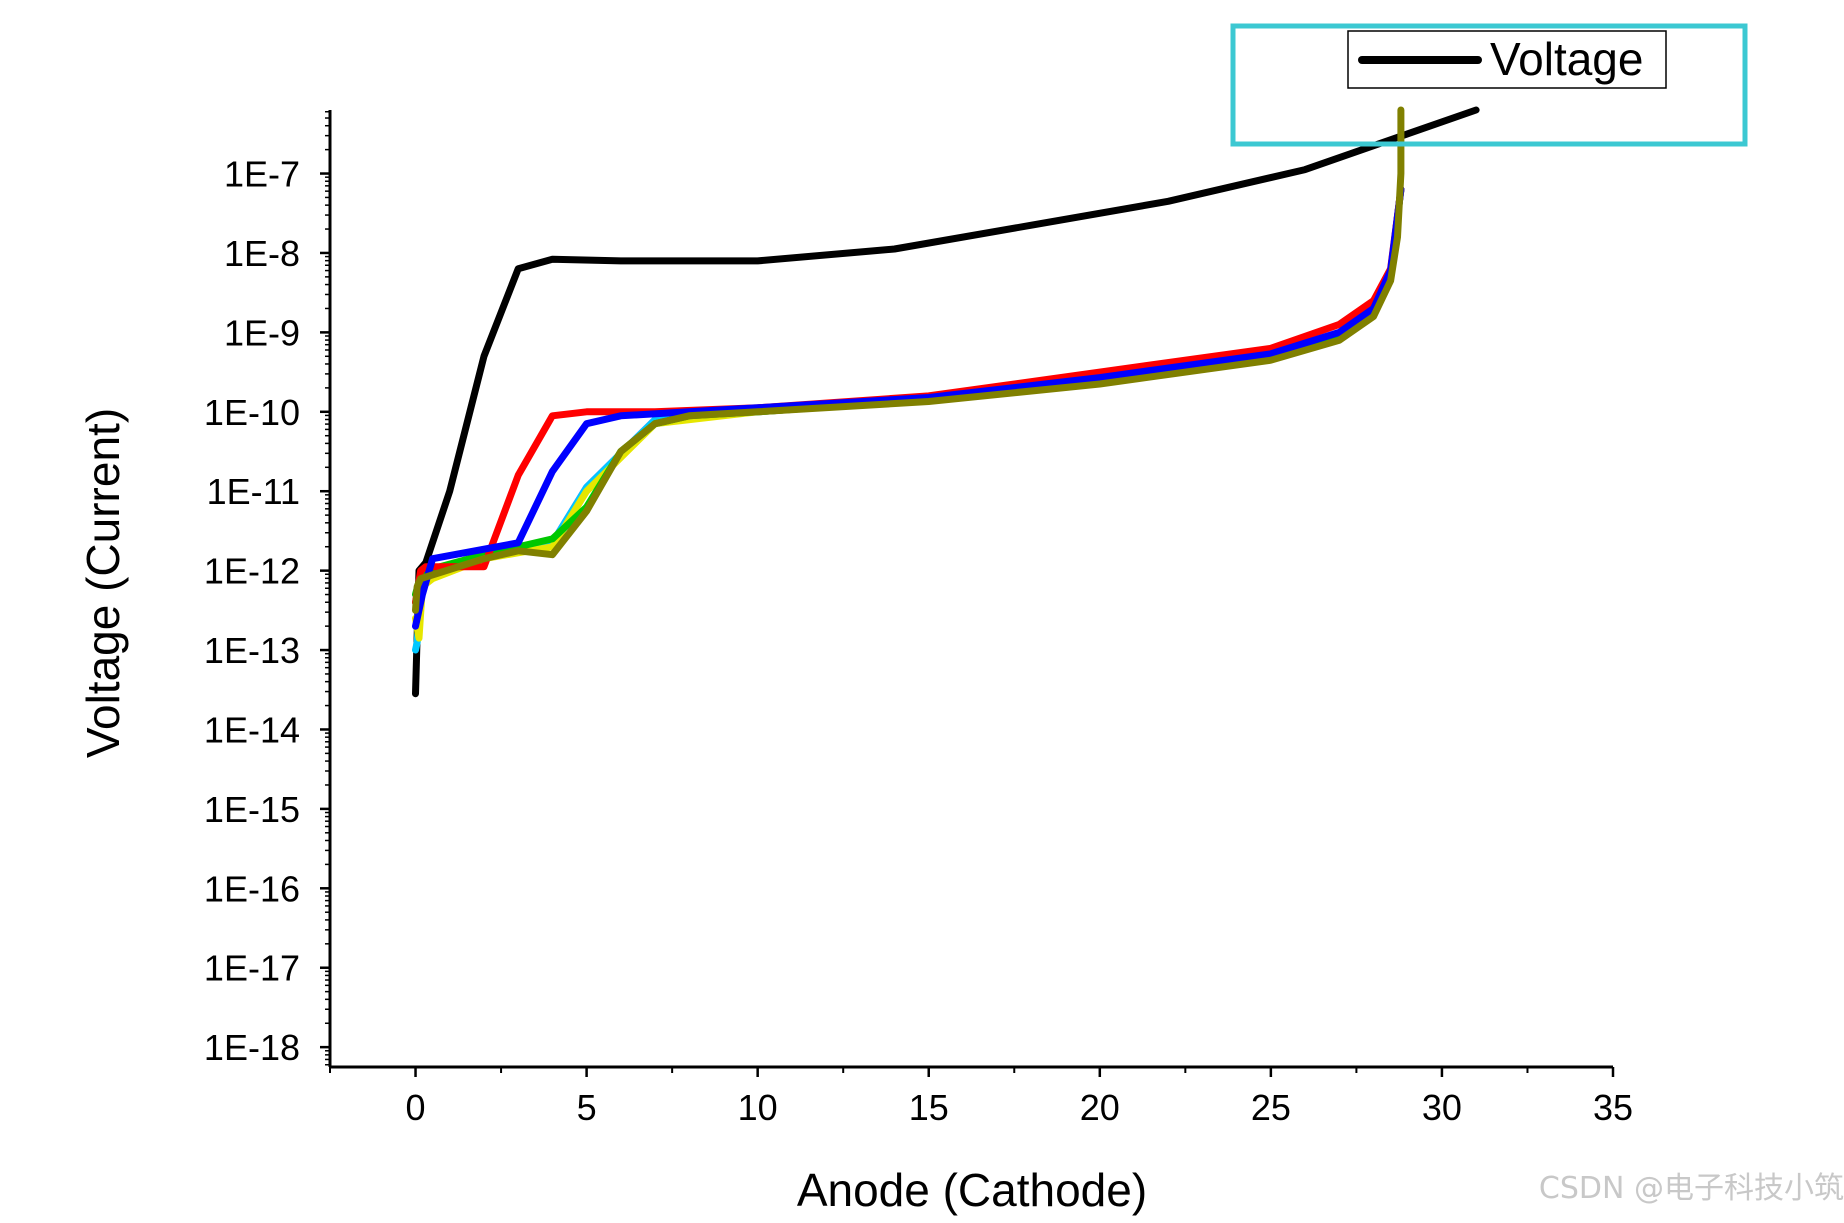 Image resolution: width=1844 pixels, height=1223 pixels. I want to click on x-tick-label: 10, so click(758, 1107).